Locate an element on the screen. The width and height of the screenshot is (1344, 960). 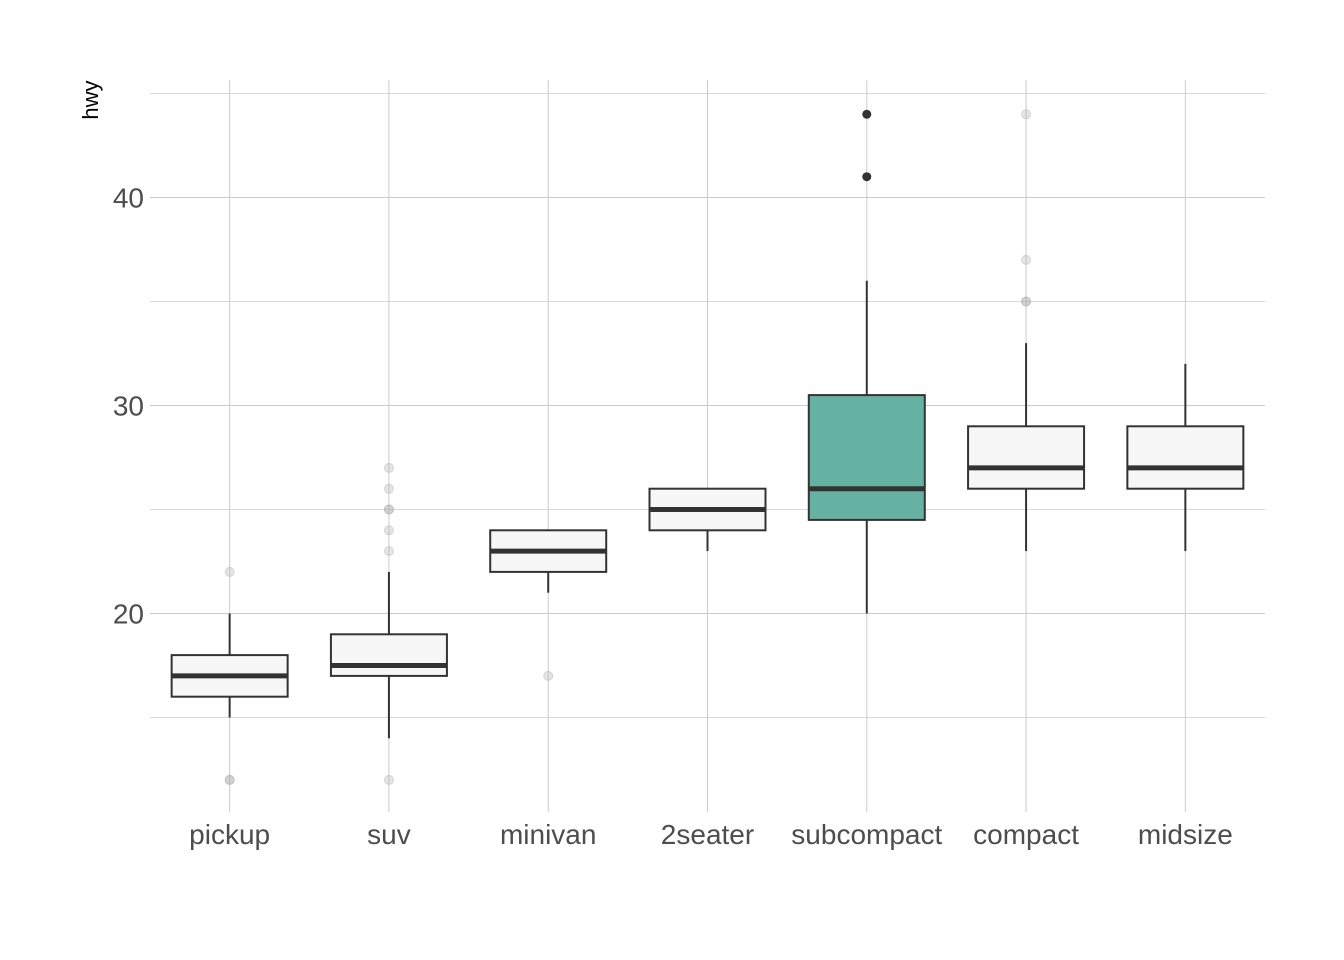
x-tick-label: suv is located at coordinates (389, 834).